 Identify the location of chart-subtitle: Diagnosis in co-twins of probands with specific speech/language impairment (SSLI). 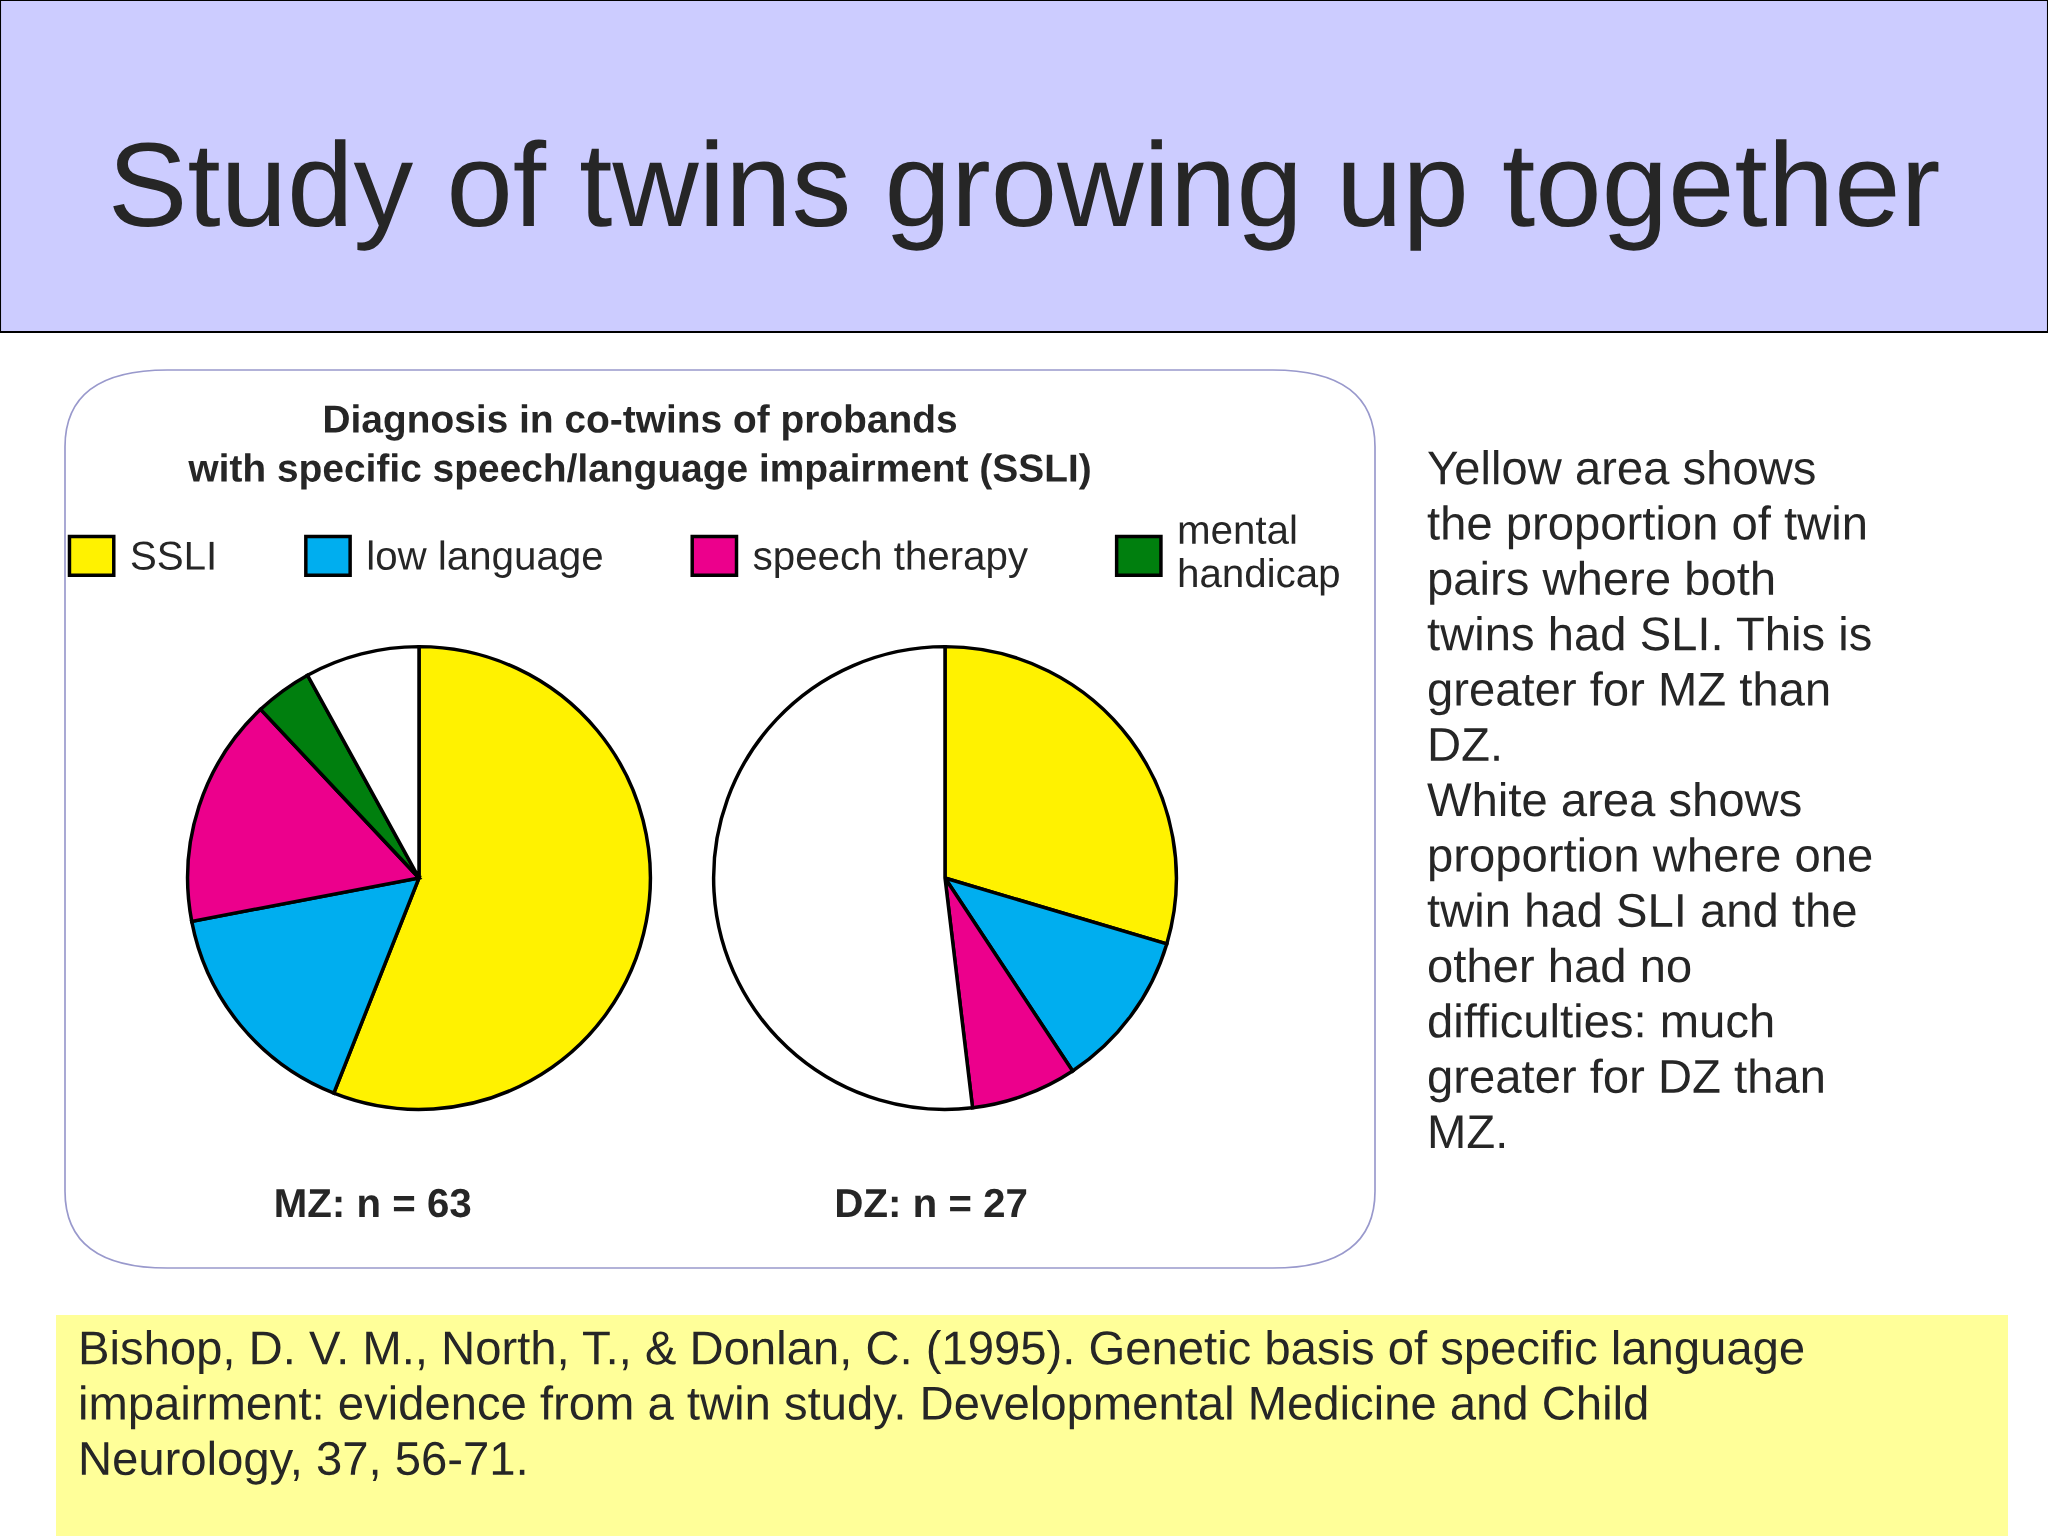
(639, 447).